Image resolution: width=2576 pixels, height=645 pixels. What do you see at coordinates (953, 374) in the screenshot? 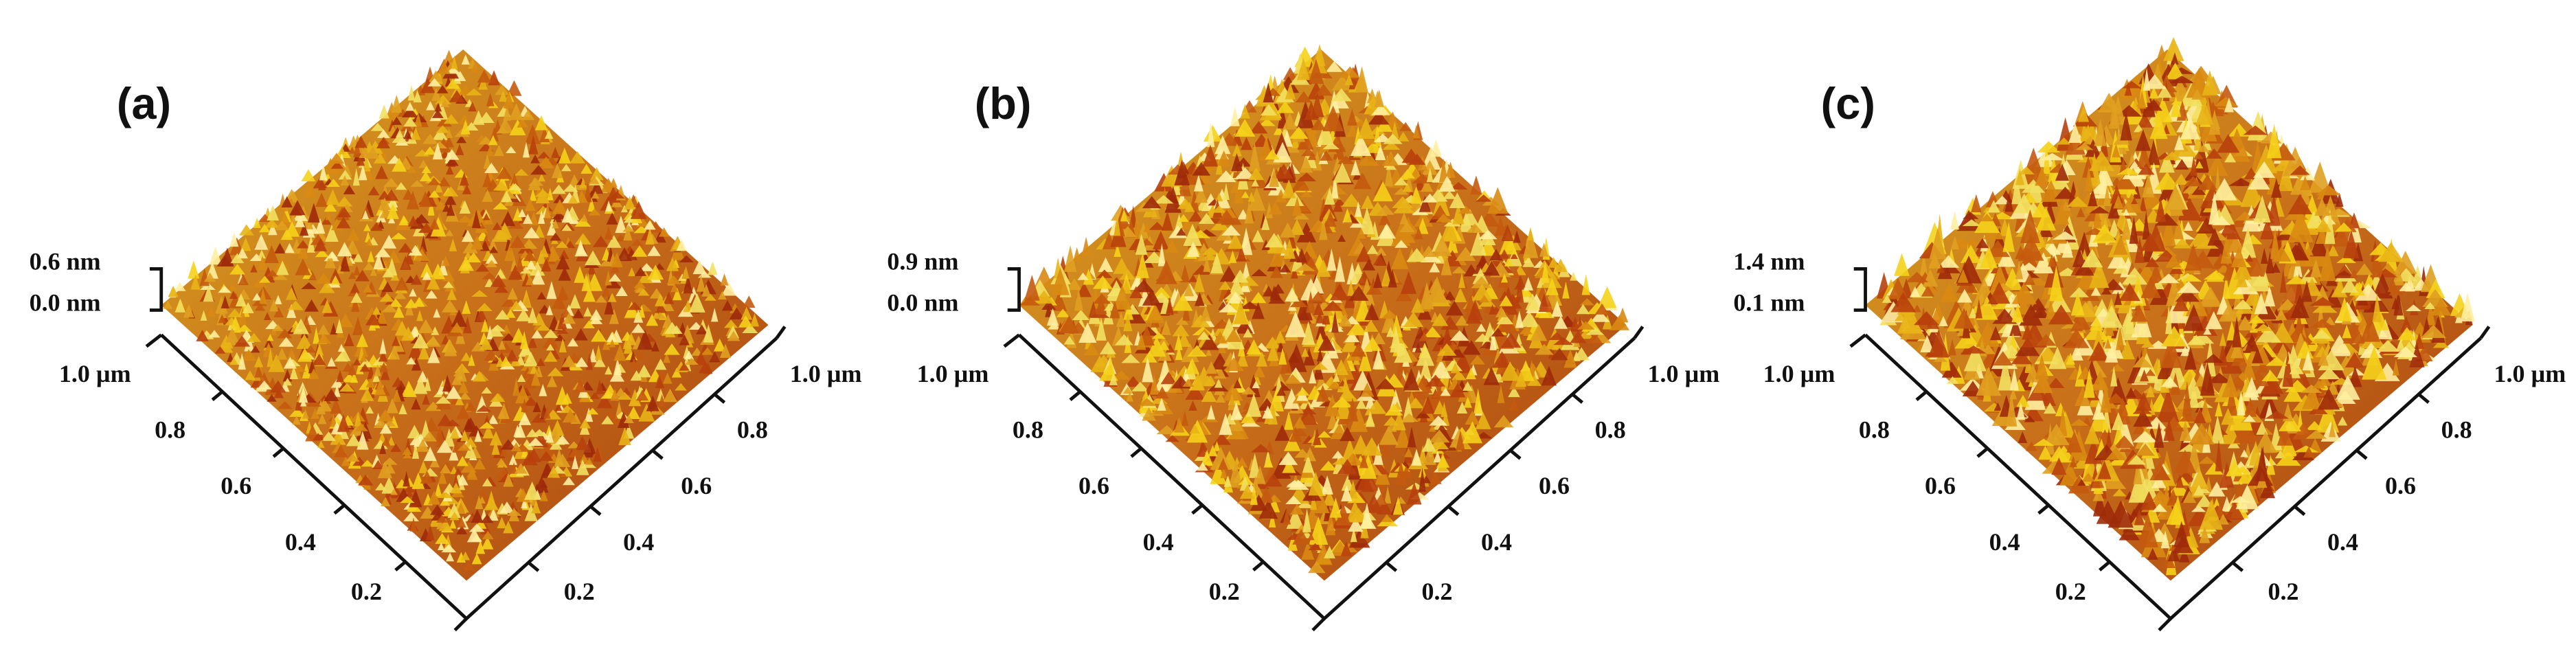
I see `left-axis-label: 1.0 µm` at bounding box center [953, 374].